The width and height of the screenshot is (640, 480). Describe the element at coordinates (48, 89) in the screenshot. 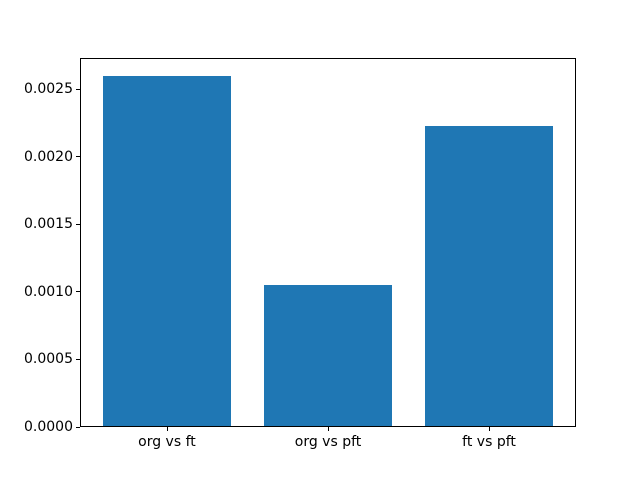

I see `y-tick-label: 0.0025` at that location.